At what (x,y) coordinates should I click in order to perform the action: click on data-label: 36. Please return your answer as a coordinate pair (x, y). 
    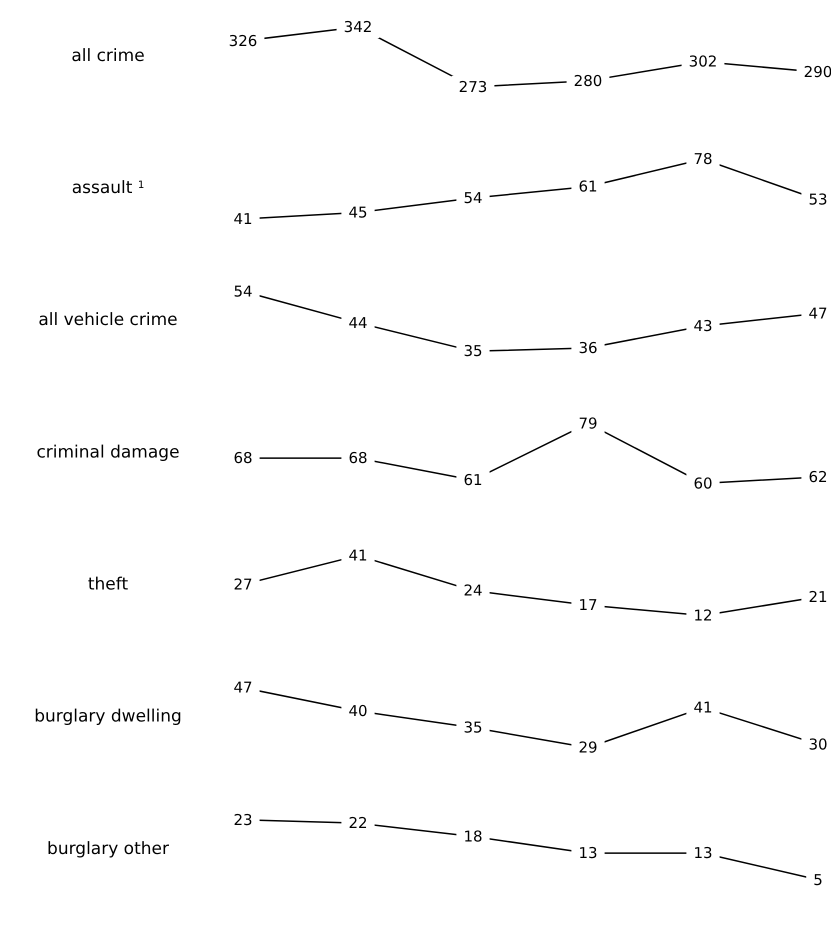
    Looking at the image, I should click on (588, 348).